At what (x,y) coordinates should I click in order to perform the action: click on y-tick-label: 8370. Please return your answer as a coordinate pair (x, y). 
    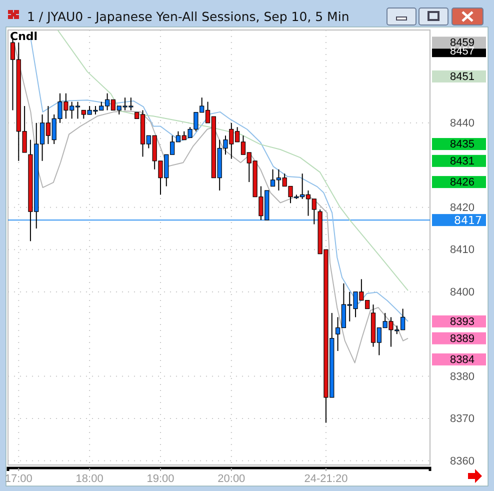
    Looking at the image, I should click on (462, 419).